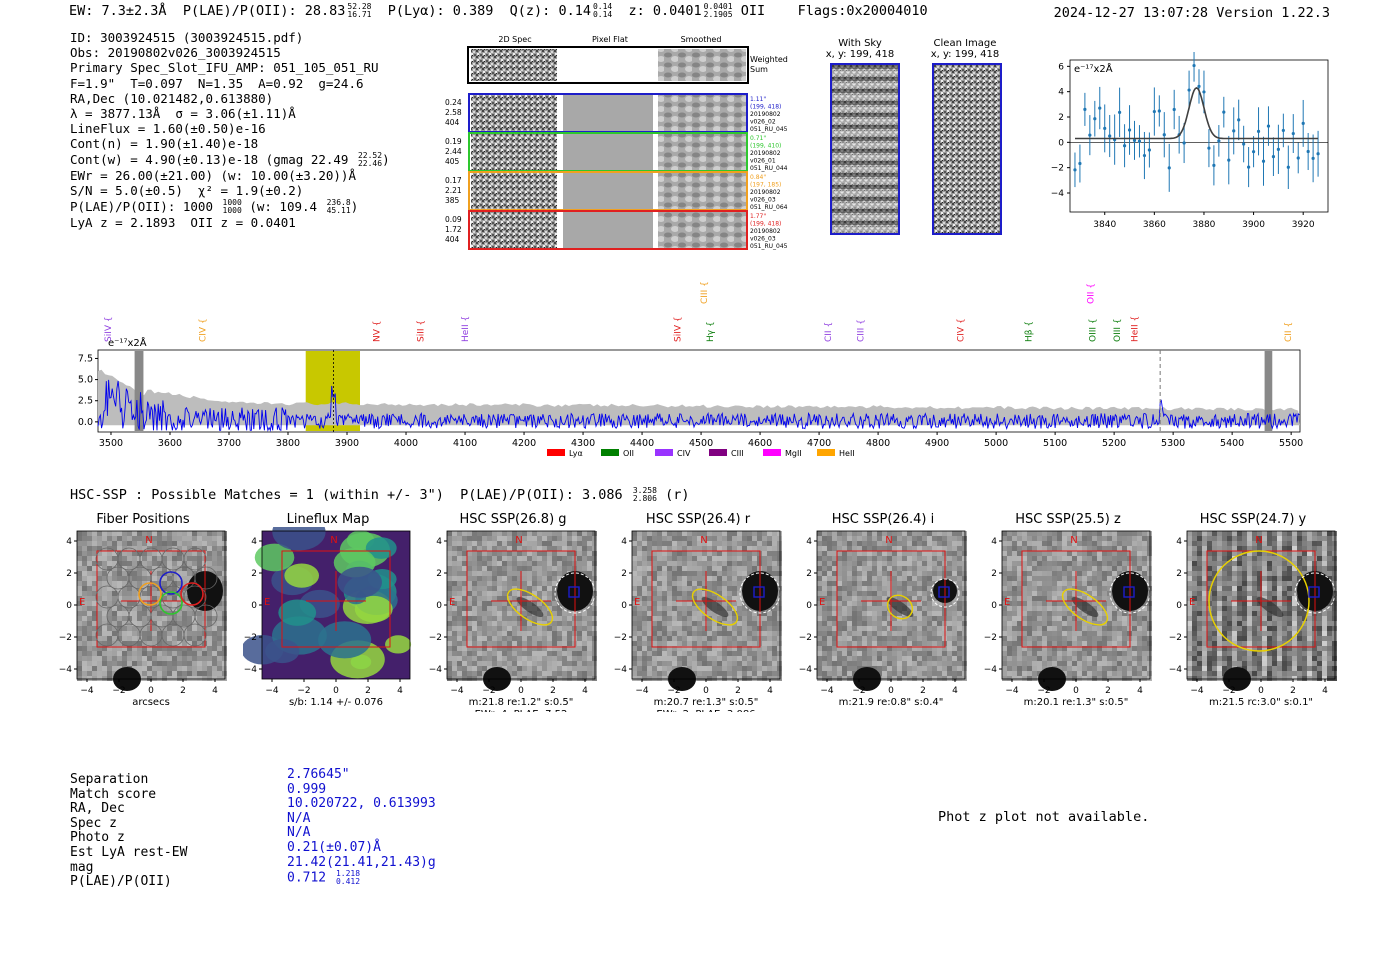  What do you see at coordinates (524, 443) in the screenshot?
I see `fs-xtick-label: 4200` at bounding box center [524, 443].